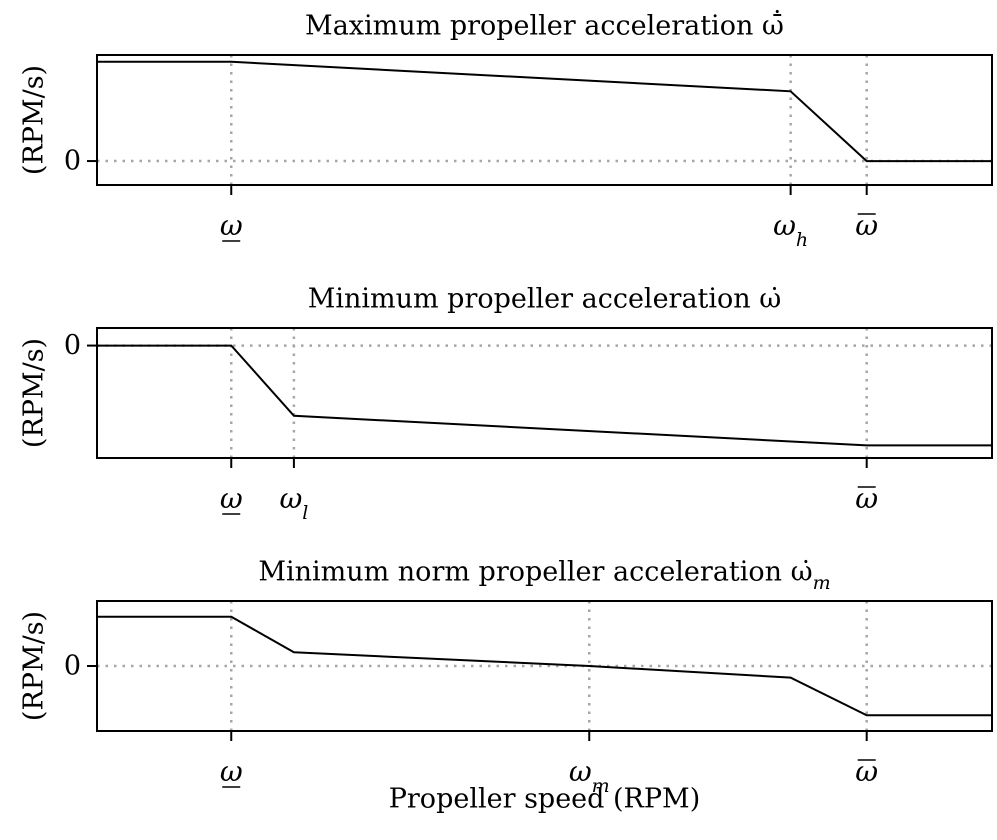 This screenshot has width=997, height=840. I want to click on chart-title: Minimum norm propeller acceleration ω̇m, so click(544, 576).